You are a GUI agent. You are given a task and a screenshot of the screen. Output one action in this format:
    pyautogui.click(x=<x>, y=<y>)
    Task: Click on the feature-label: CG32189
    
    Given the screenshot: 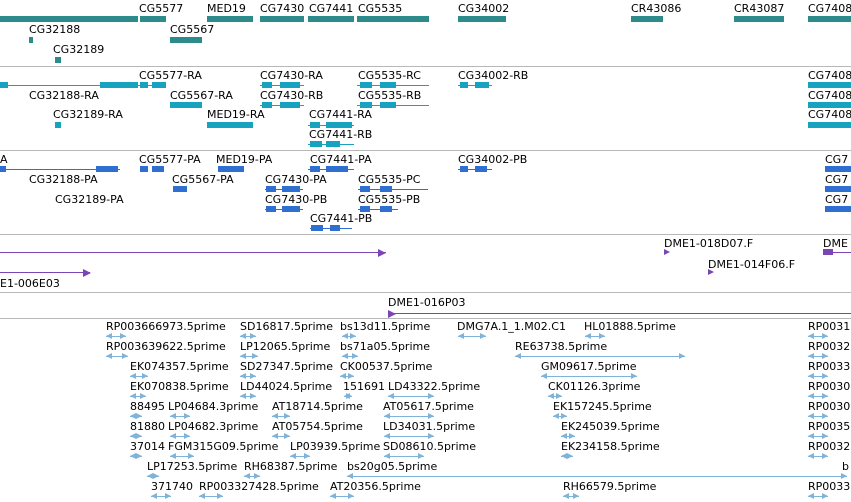 What is the action you would take?
    pyautogui.click(x=79, y=49)
    